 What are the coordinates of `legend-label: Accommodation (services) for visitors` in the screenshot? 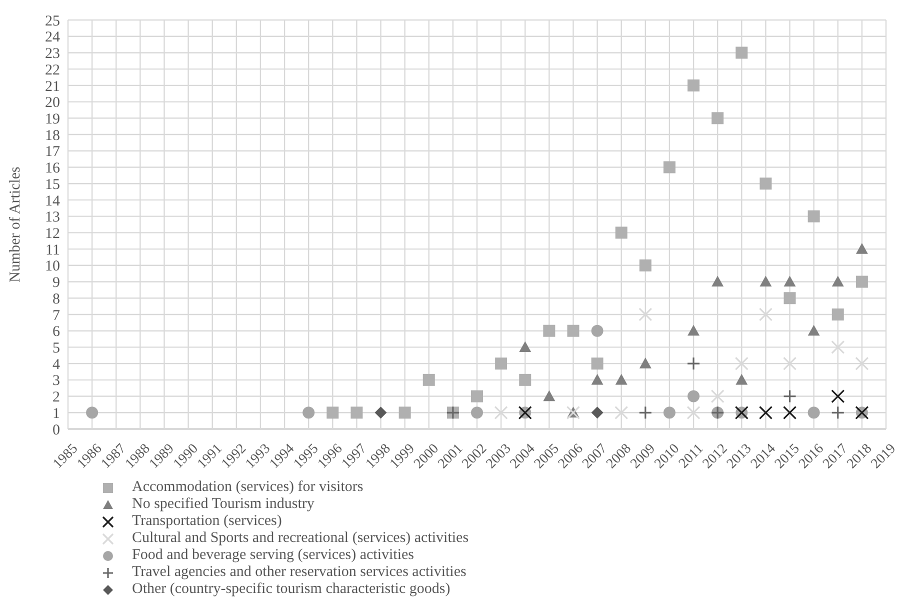 It's located at (248, 487).